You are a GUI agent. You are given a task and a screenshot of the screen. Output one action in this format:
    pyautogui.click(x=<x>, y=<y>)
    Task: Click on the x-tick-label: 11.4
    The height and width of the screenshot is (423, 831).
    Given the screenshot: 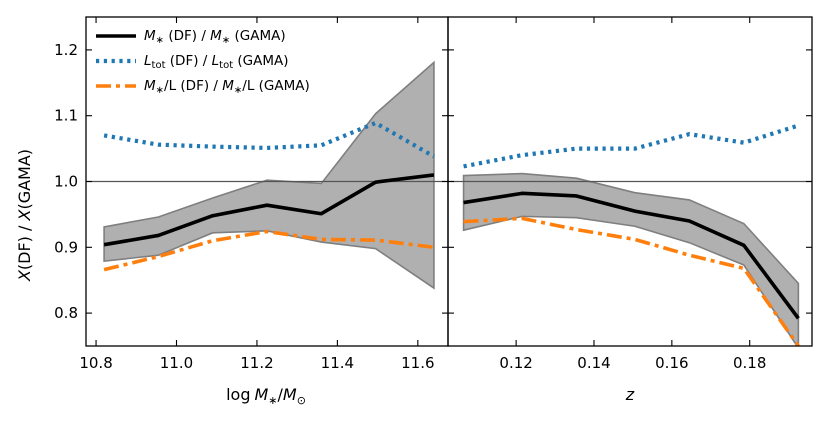 What is the action you would take?
    pyautogui.click(x=337, y=363)
    